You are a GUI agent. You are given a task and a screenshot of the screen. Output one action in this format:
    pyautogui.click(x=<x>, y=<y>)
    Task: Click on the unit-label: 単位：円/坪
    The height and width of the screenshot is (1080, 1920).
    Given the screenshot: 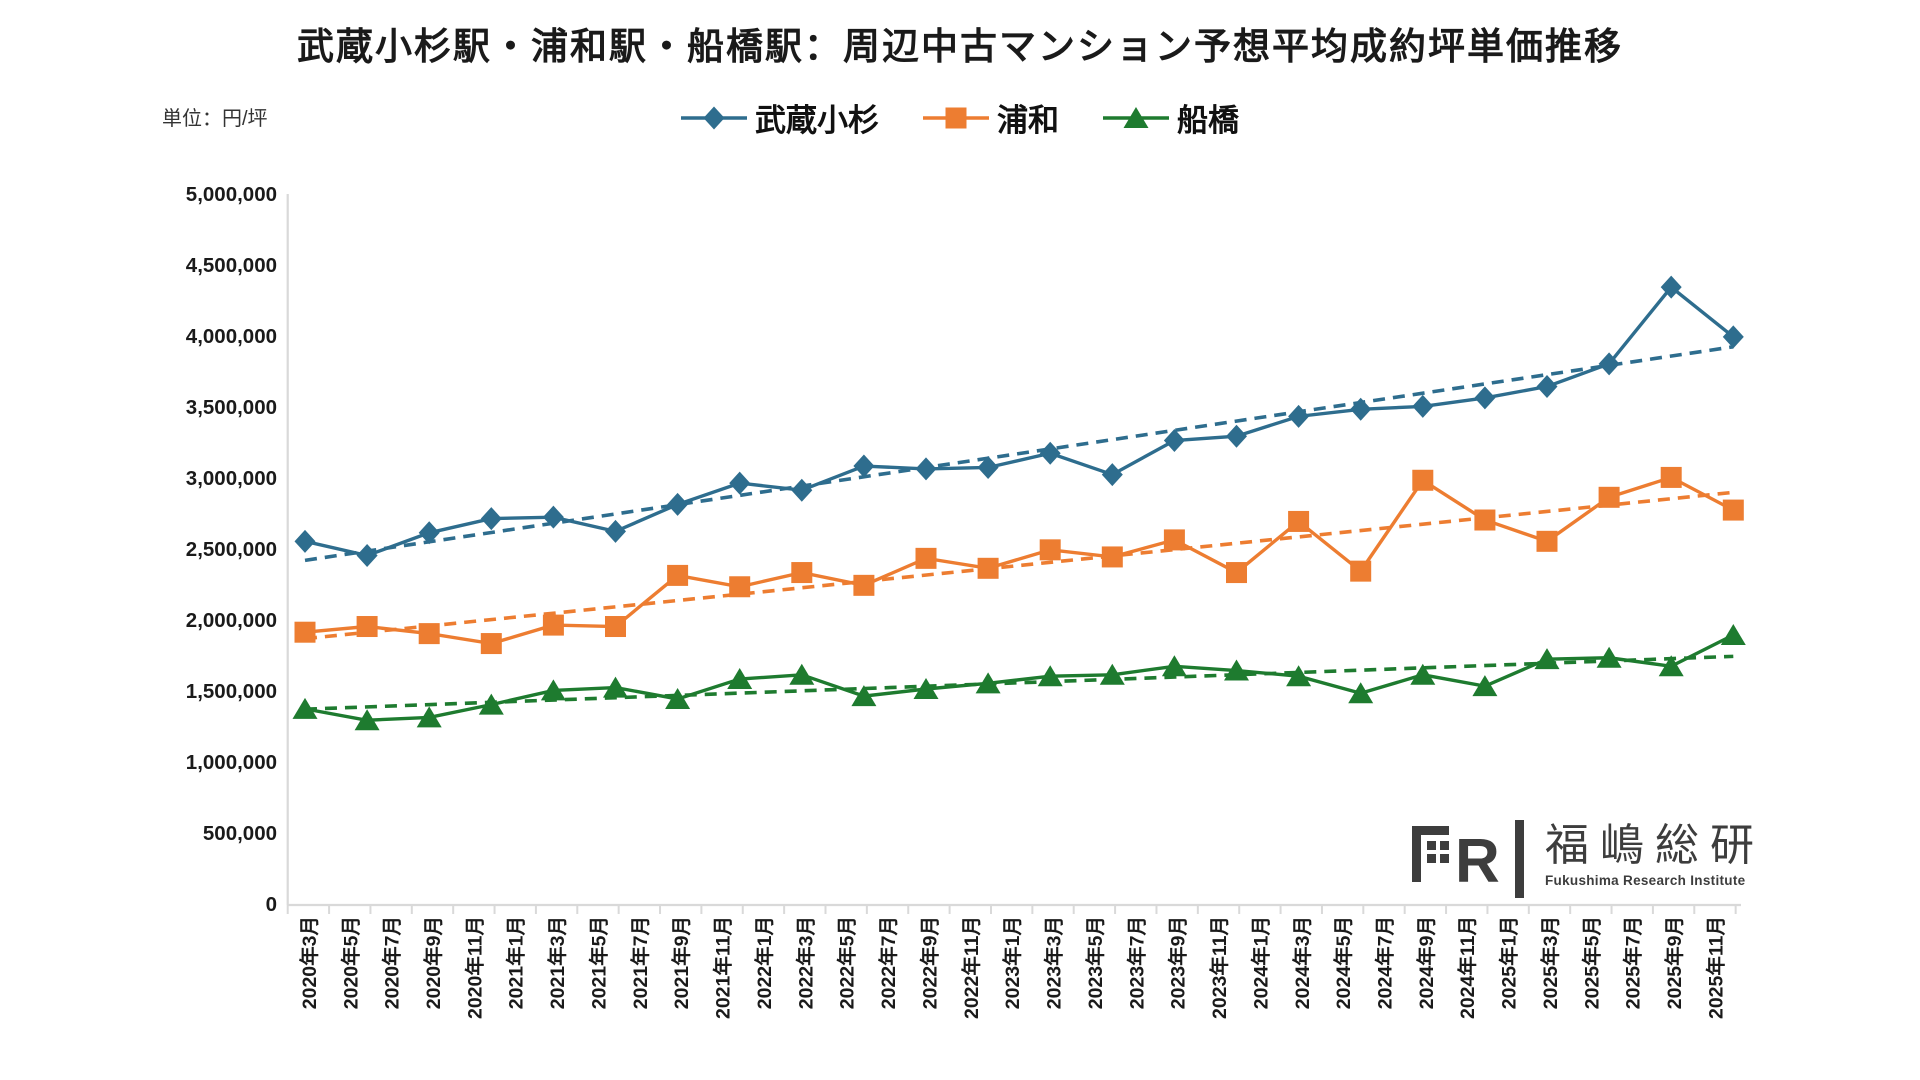 What is the action you would take?
    pyautogui.click(x=215, y=119)
    